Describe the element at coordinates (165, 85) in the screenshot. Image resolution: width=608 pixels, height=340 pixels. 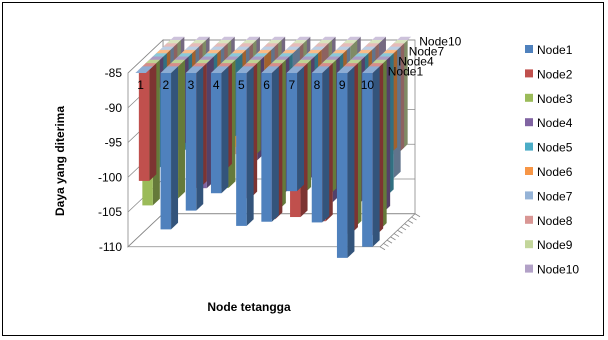
I see `category-label: 2` at that location.